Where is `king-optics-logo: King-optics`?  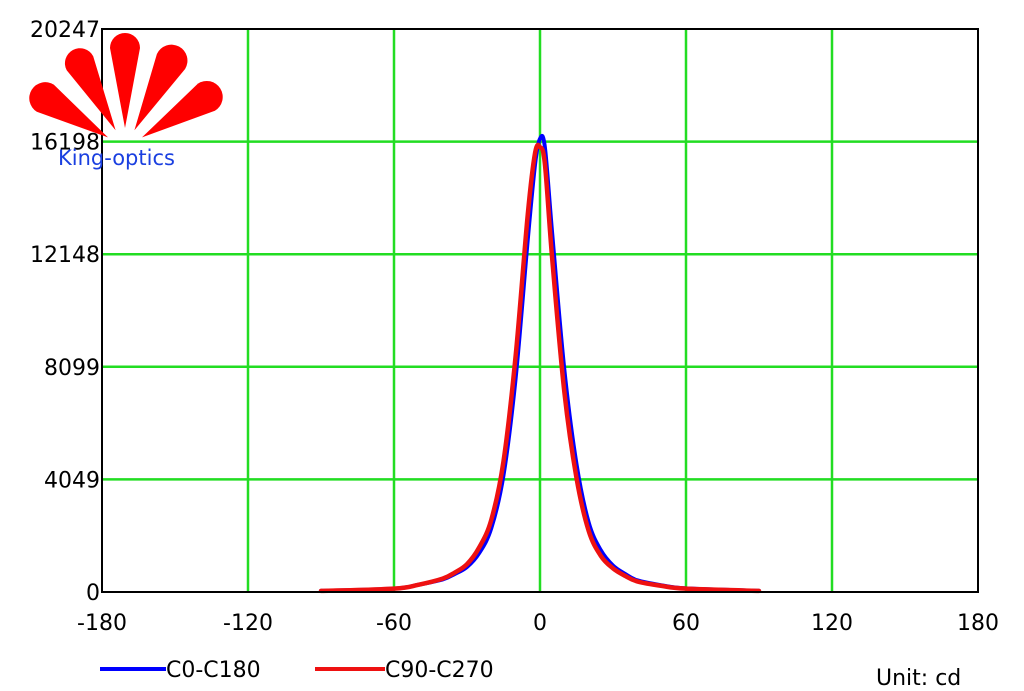
king-optics-logo: King-optics is located at coordinates (126, 101).